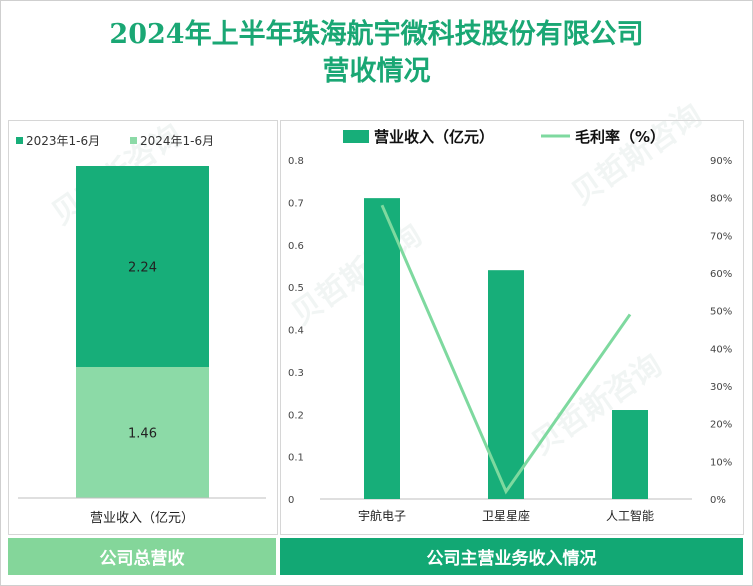  Describe the element at coordinates (620, 137) in the screenshot. I see `legend-label-margin: 毛利率（%）` at that location.